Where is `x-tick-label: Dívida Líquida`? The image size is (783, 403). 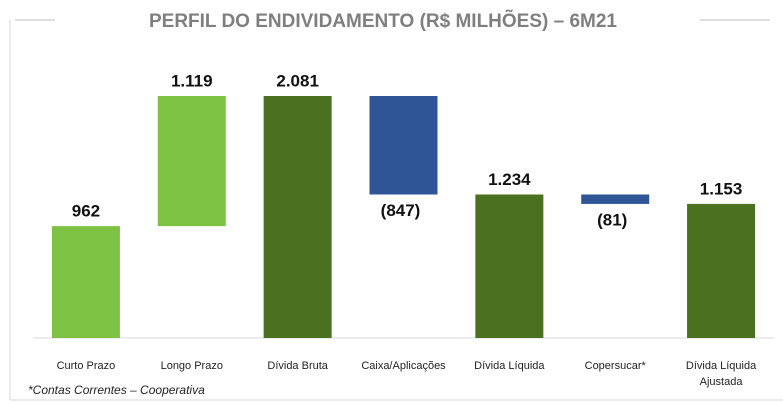
x-tick-label: Dívida Líquida is located at coordinates (509, 366).